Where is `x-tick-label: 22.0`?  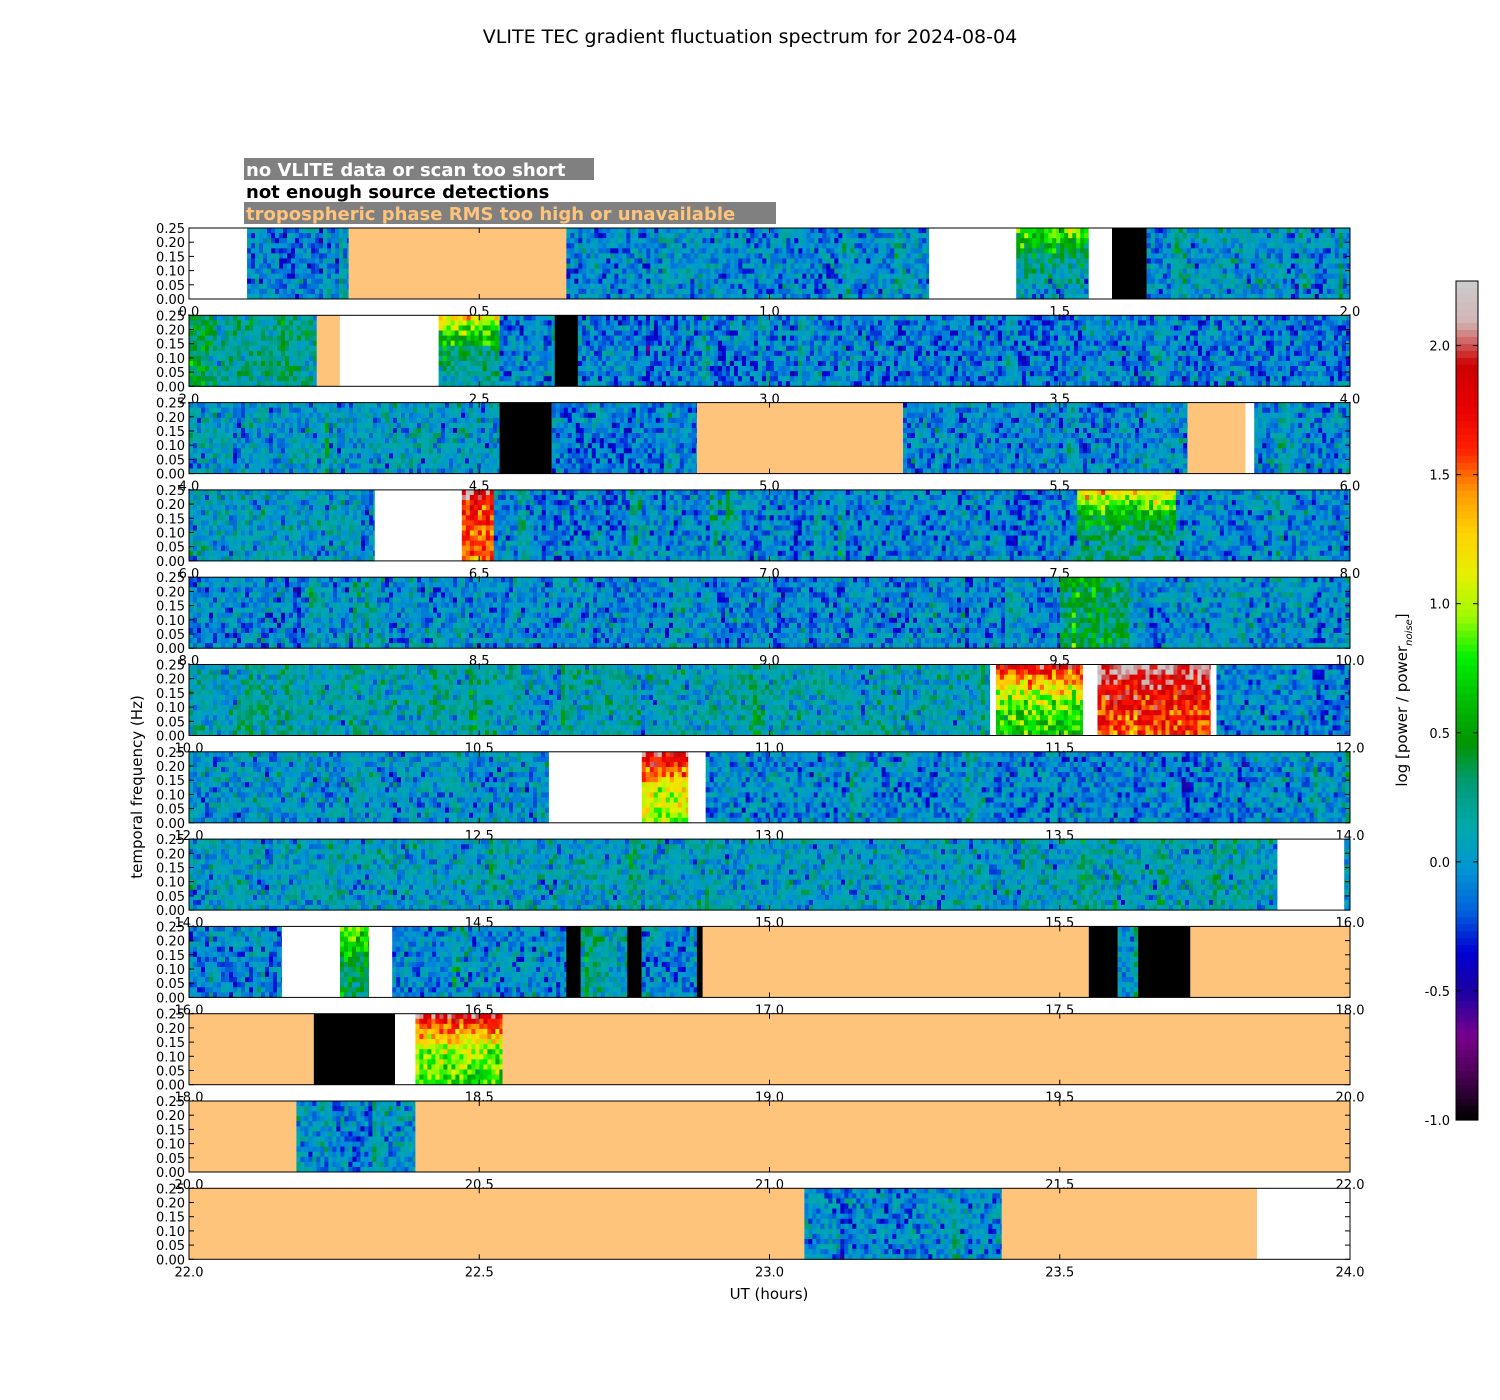
x-tick-label: 22.0 is located at coordinates (189, 1272).